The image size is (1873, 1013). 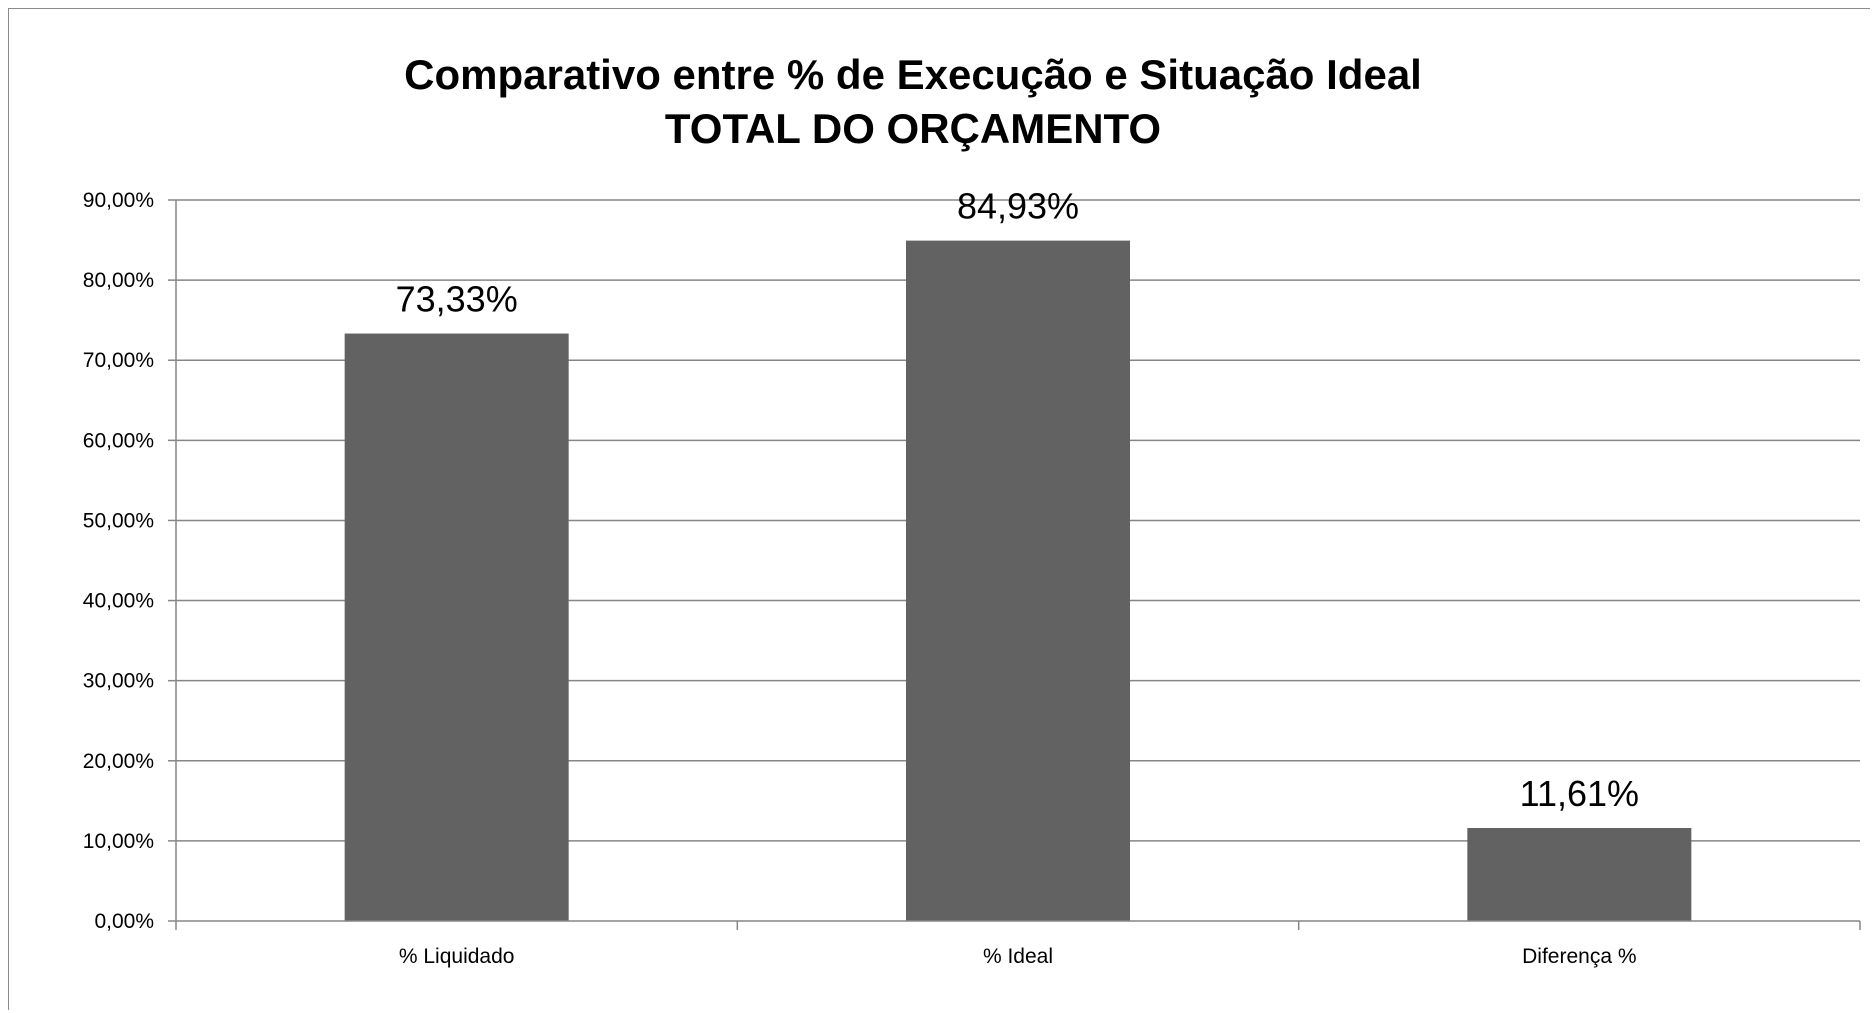 What do you see at coordinates (457, 299) in the screenshot?
I see `data-label: 73,33%` at bounding box center [457, 299].